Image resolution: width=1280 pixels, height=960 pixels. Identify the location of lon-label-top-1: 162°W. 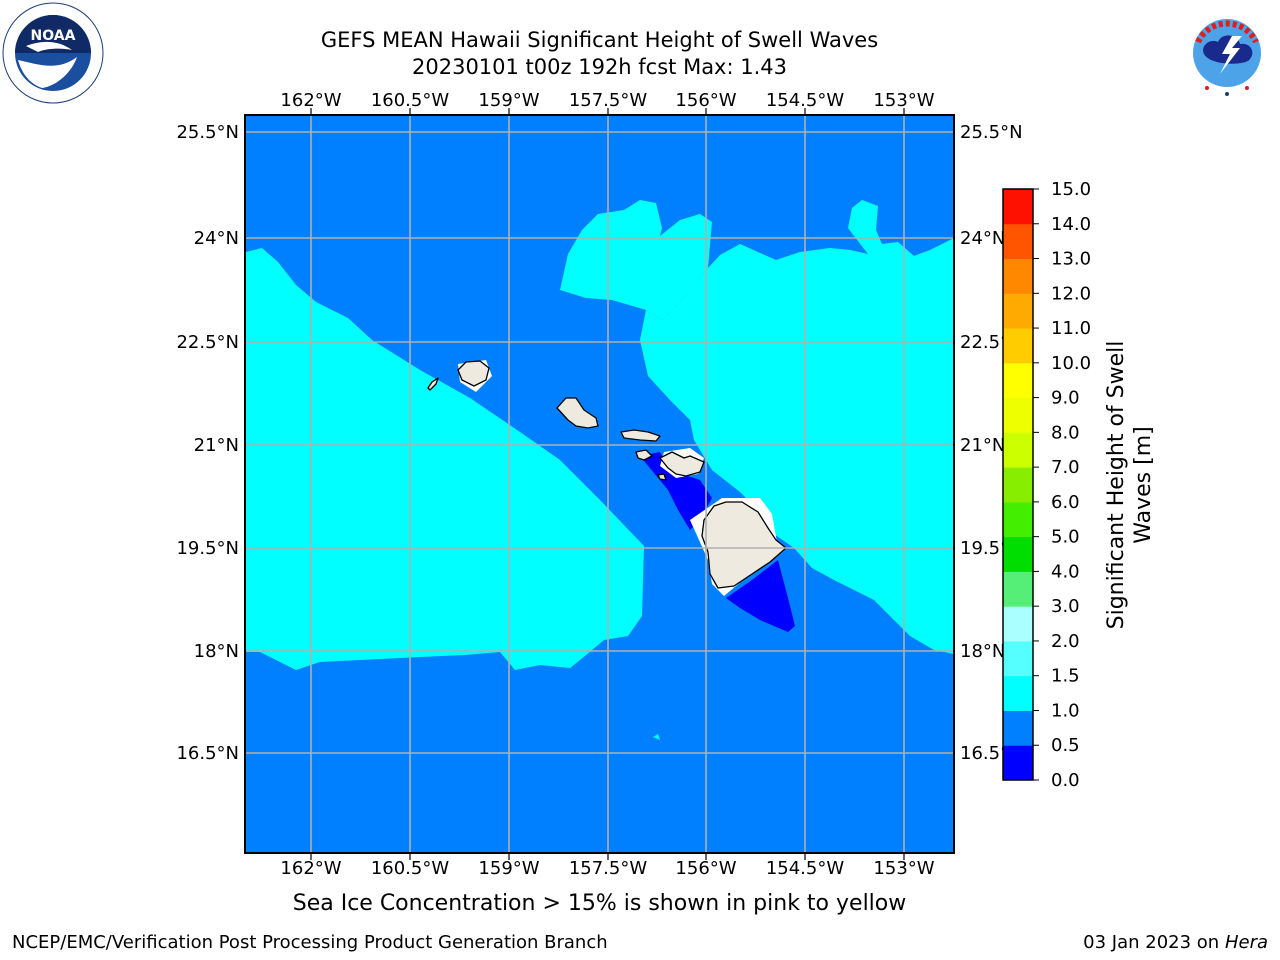
(310, 100).